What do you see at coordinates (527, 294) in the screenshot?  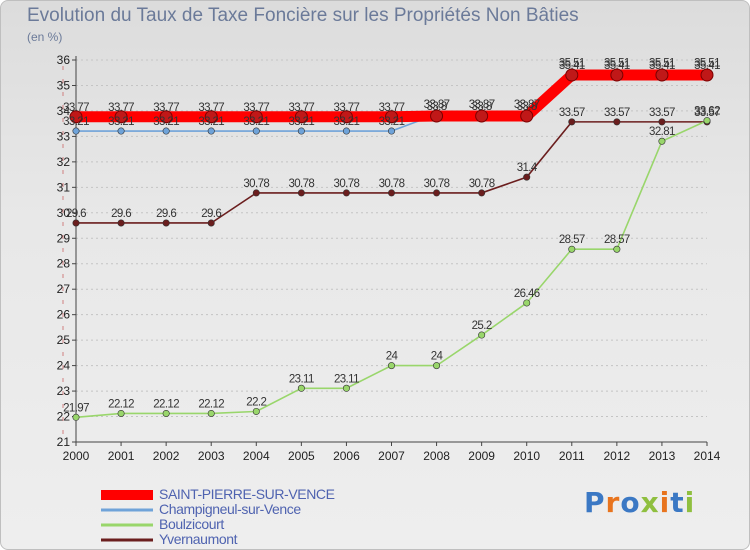 I see `data-label: 26.46` at bounding box center [527, 294].